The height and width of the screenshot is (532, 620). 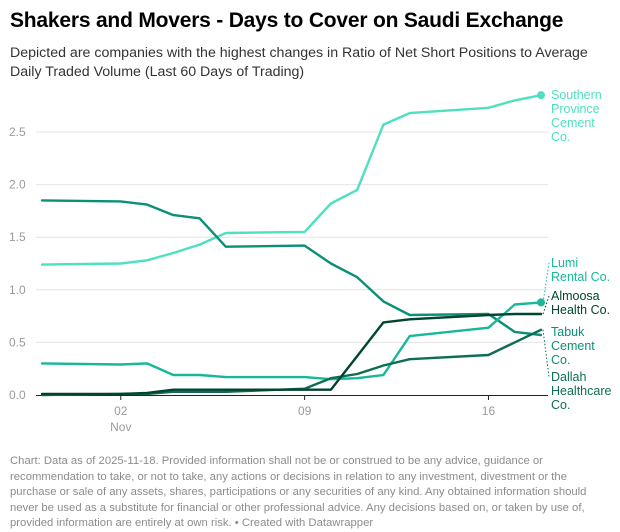 I want to click on series-label-line: Healthcare, so click(x=581, y=391).